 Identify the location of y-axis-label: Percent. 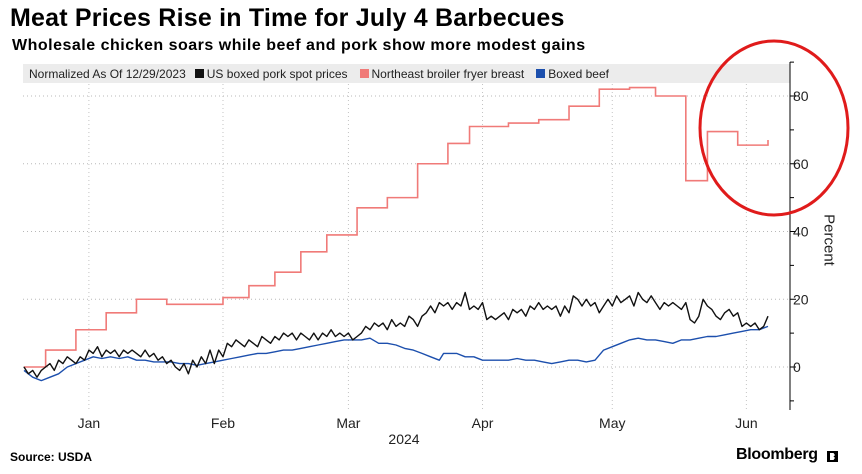
(829, 240).